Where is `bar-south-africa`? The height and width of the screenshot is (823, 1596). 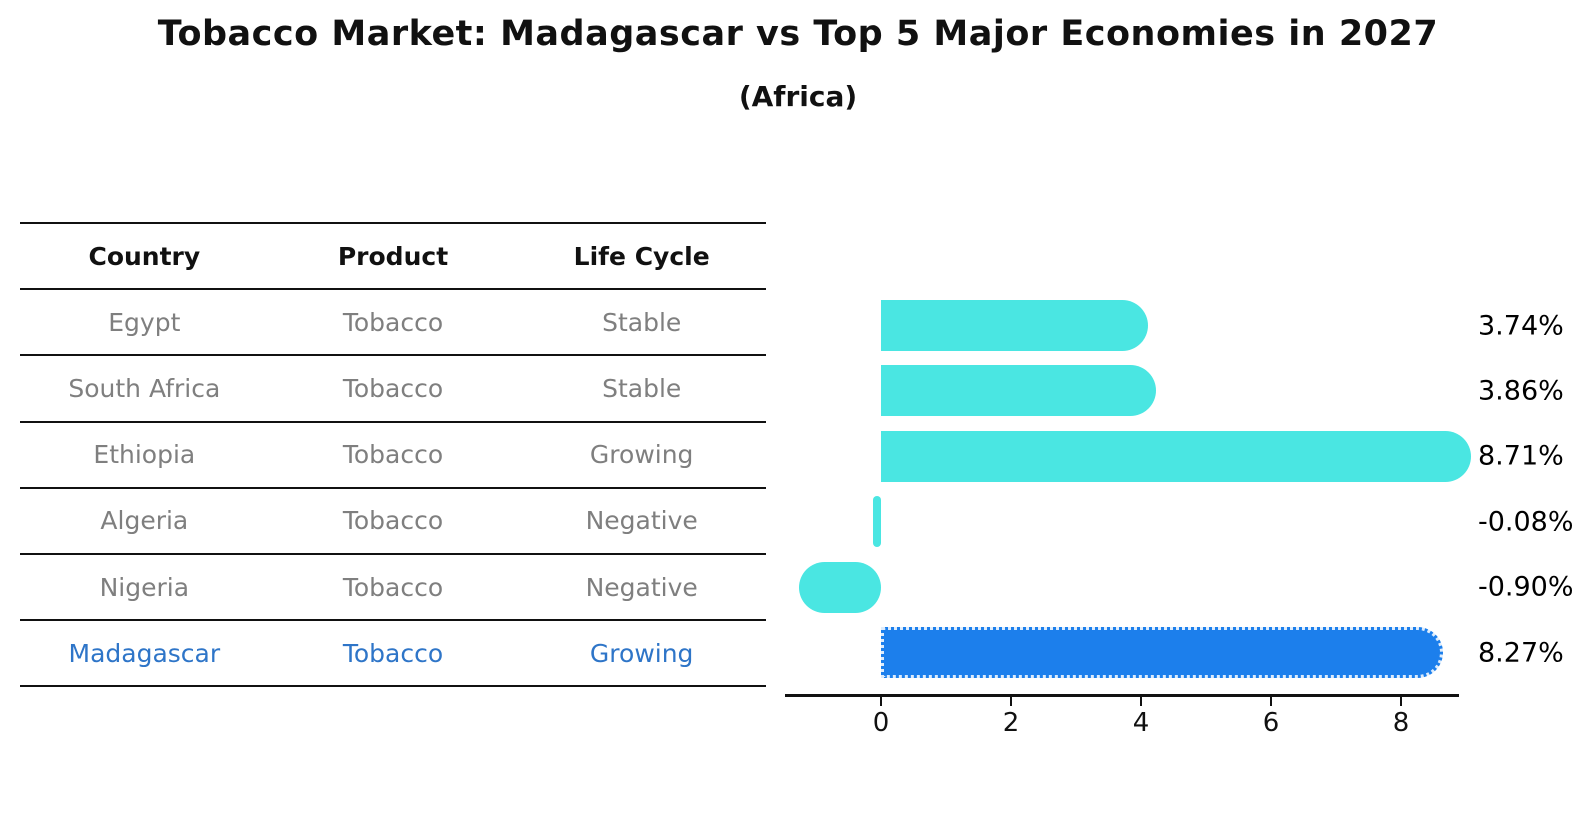
bar-south-africa is located at coordinates (1018, 391).